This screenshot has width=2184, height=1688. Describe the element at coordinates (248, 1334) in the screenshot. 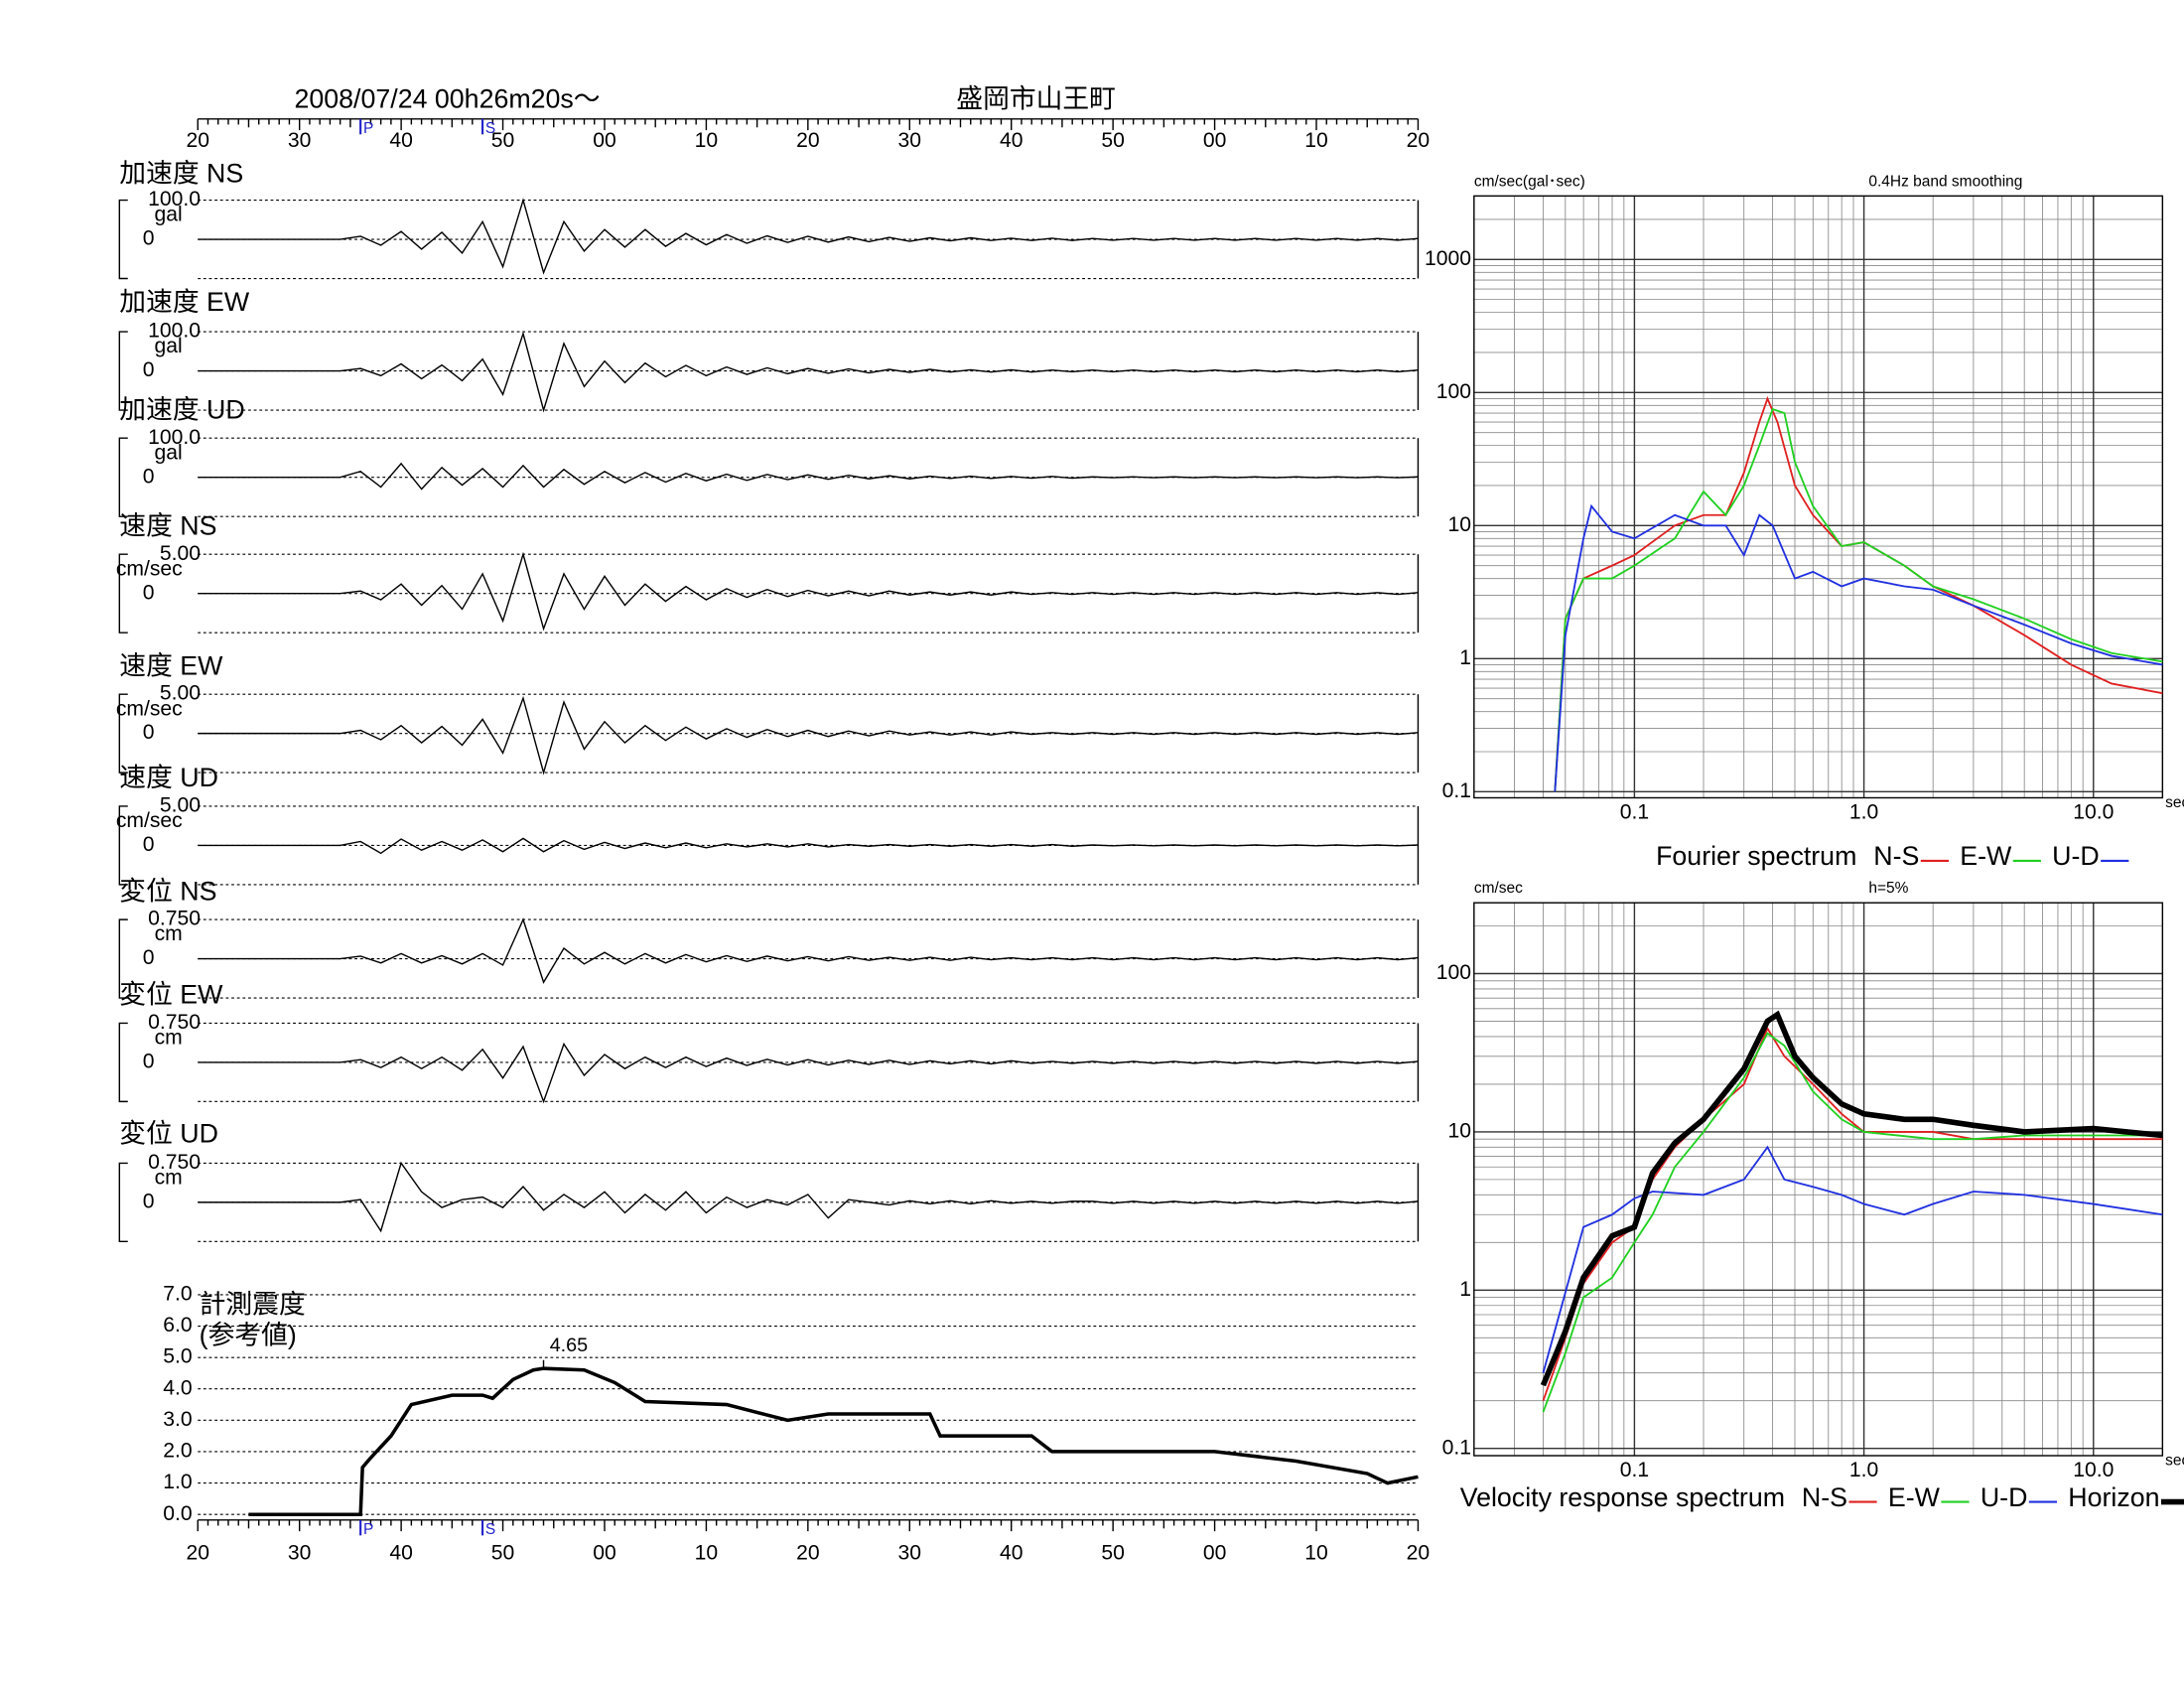

I see `intensity-subtitle: (参考値)` at that location.